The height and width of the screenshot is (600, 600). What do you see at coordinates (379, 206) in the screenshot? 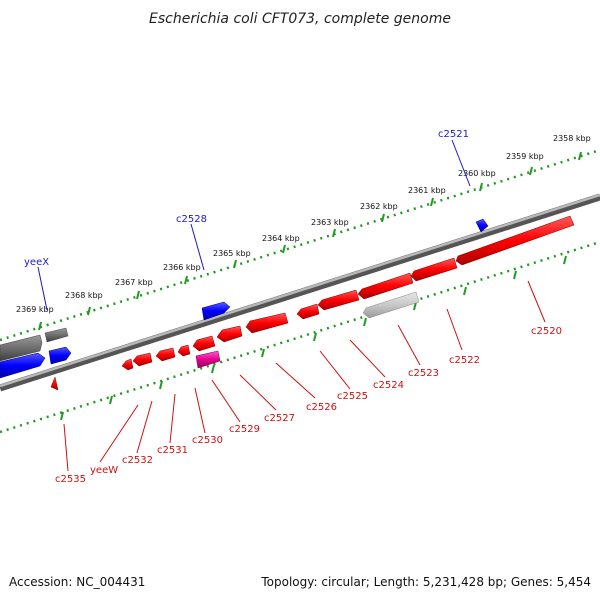
I see `ruler-label: 2362 kbp` at bounding box center [379, 206].